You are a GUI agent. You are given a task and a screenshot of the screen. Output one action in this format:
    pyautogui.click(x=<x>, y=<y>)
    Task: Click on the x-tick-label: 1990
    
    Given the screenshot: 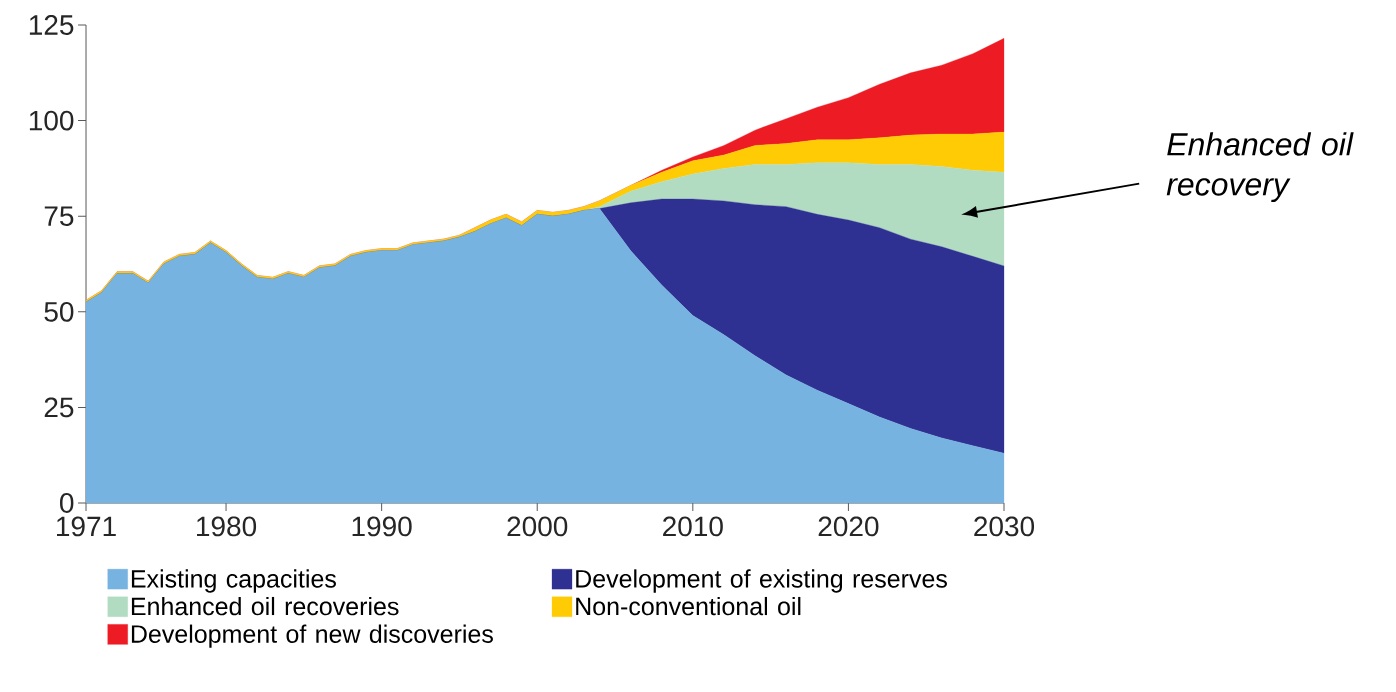 What is the action you would take?
    pyautogui.click(x=382, y=526)
    